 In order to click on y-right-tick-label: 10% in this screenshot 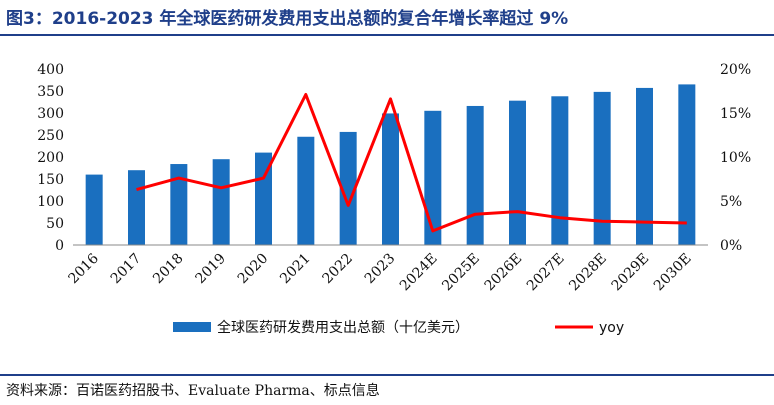, I will do `click(735, 158)`.